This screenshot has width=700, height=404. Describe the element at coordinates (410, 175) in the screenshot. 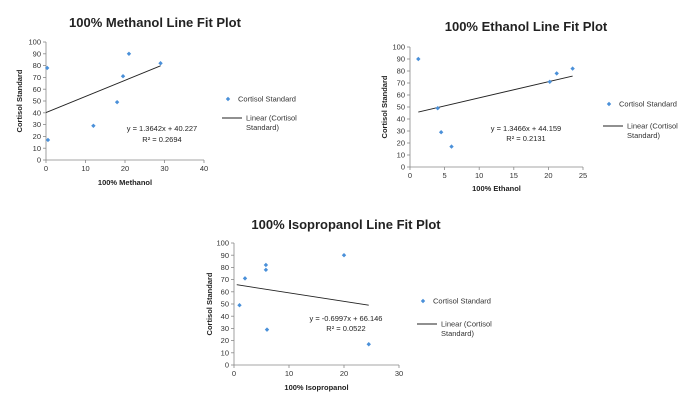

I see `ethanol-x-tick-label: 0` at that location.